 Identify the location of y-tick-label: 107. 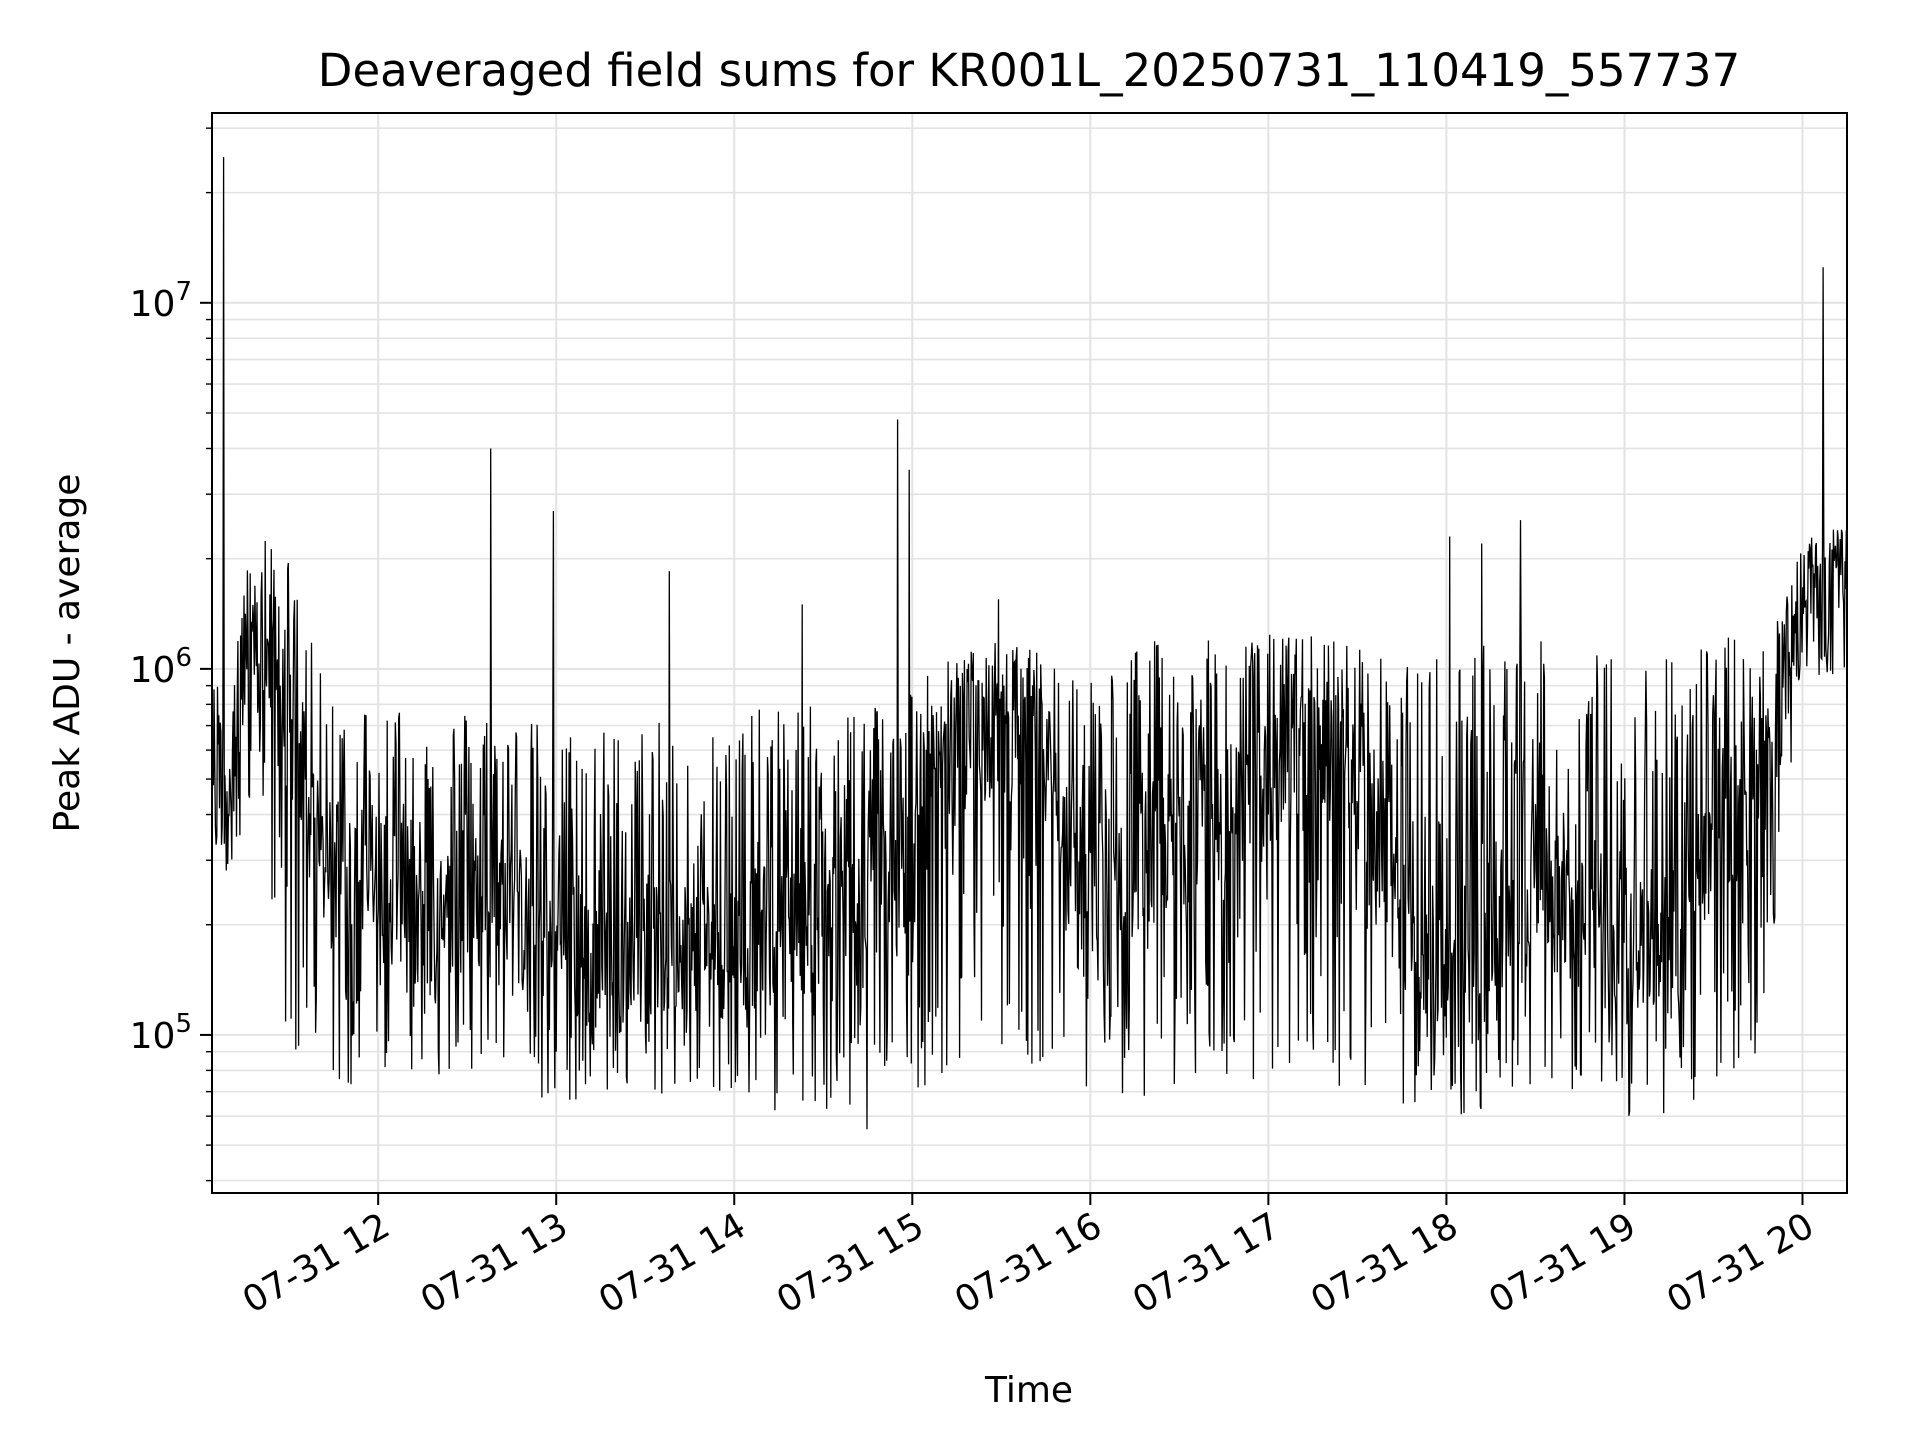
(161, 301).